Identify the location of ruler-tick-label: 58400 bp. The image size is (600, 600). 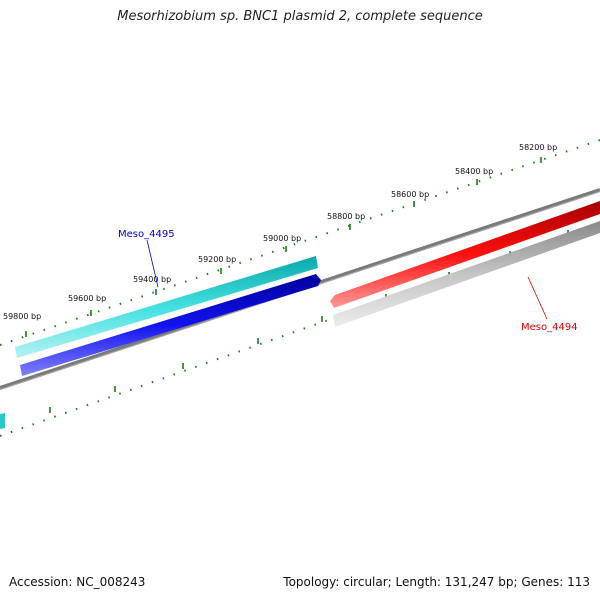
(474, 171).